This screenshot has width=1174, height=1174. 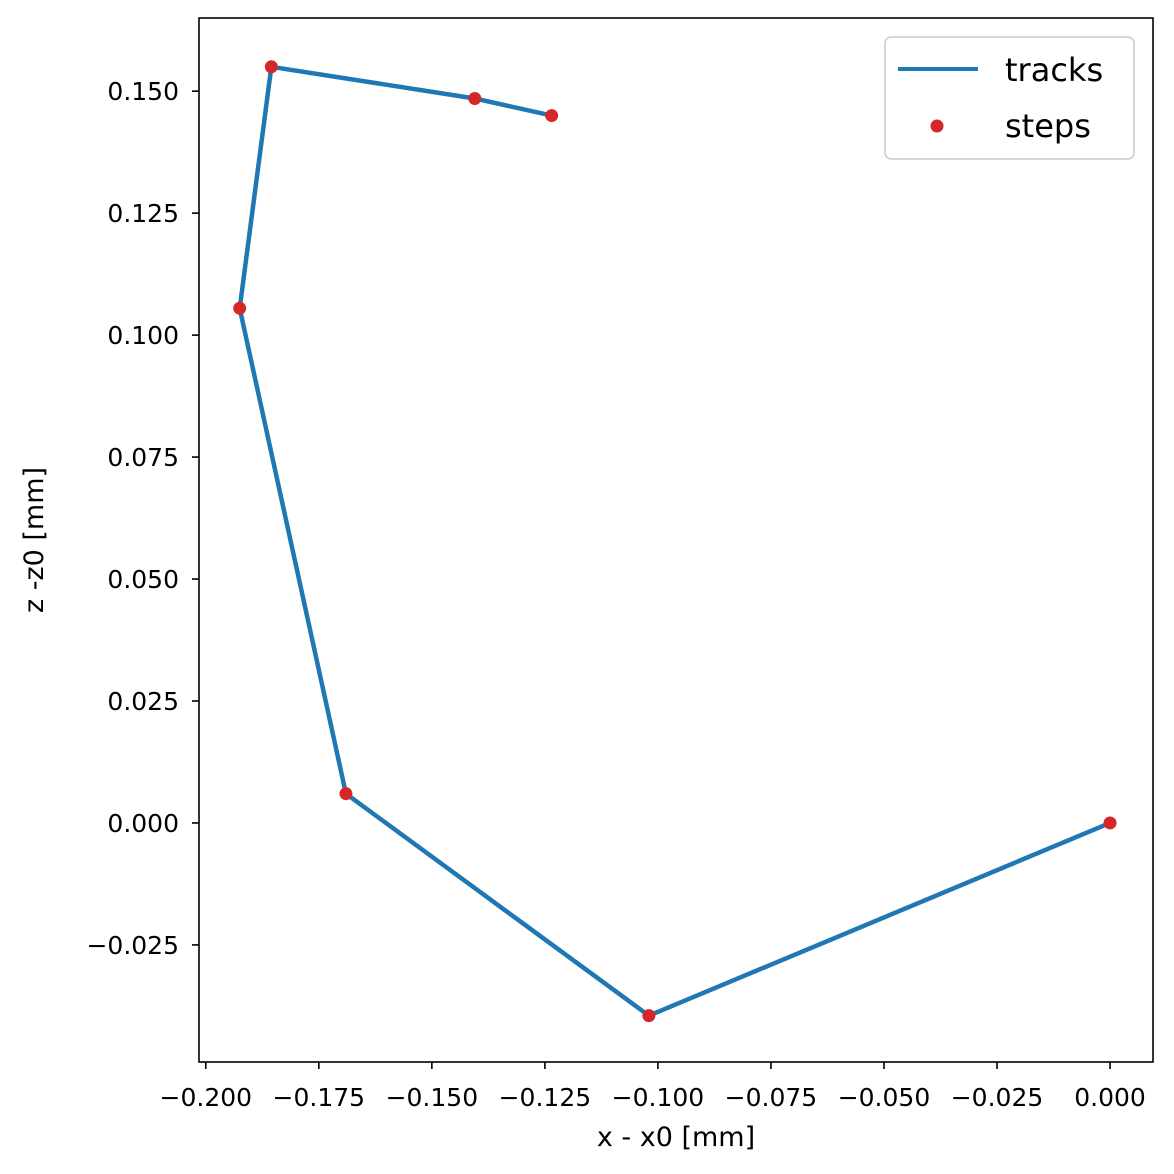 I want to click on x-axis-label: x - x0 [mm], so click(x=676, y=1137).